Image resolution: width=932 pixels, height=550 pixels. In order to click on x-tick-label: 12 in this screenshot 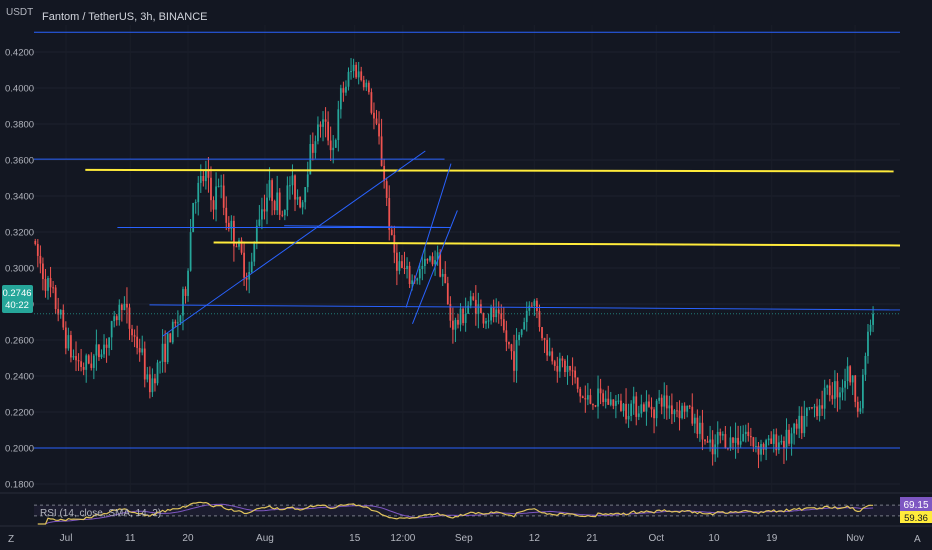, I will do `click(535, 538)`.